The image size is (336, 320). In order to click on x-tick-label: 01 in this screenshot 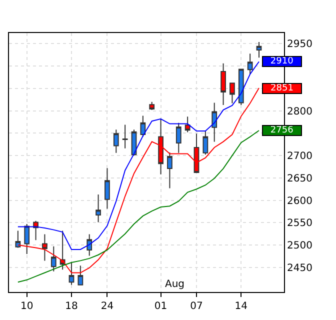, I will do `click(161, 306)`.